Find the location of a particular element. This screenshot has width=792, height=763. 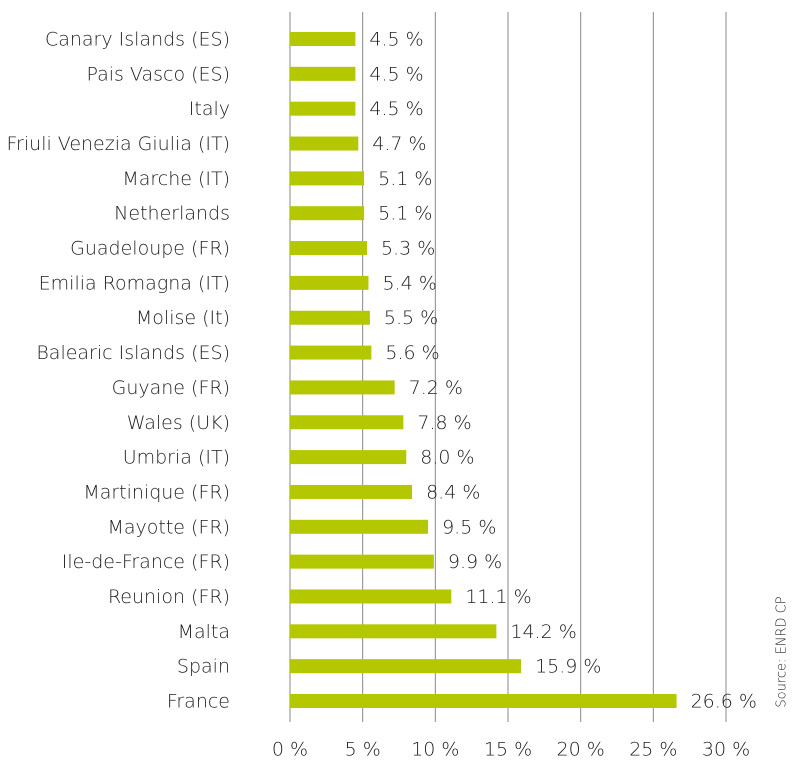

y-tick-label: Italy is located at coordinates (209, 109).